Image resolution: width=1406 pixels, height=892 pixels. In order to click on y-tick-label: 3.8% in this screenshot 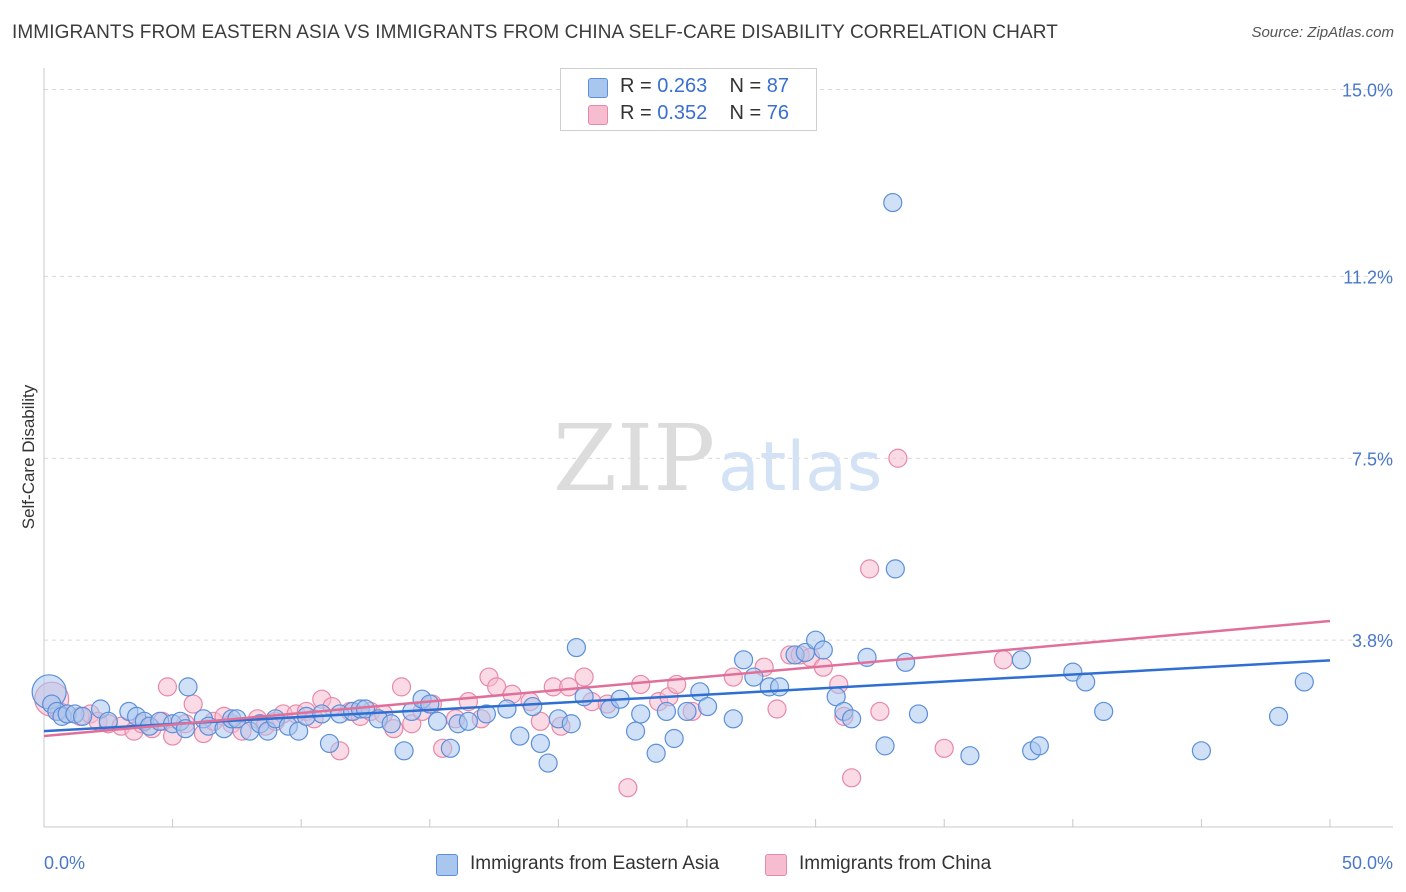, I will do `click(1372, 641)`.